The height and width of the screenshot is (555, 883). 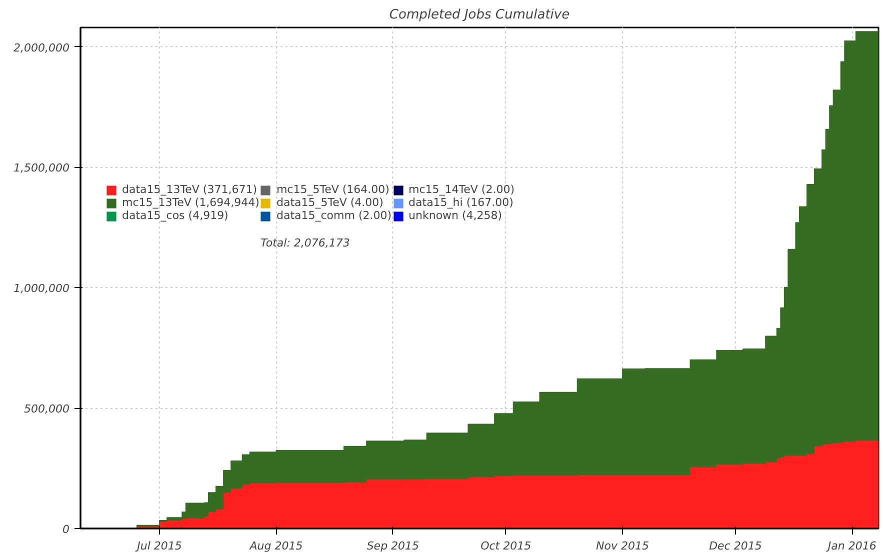 I want to click on legend-label: mc15_13TeV (1,694,944), so click(x=191, y=202).